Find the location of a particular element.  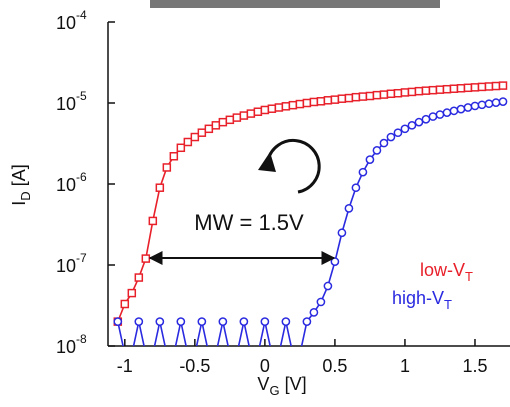

y-tick-label: 10⁻⁸ is located at coordinates (71, 344).